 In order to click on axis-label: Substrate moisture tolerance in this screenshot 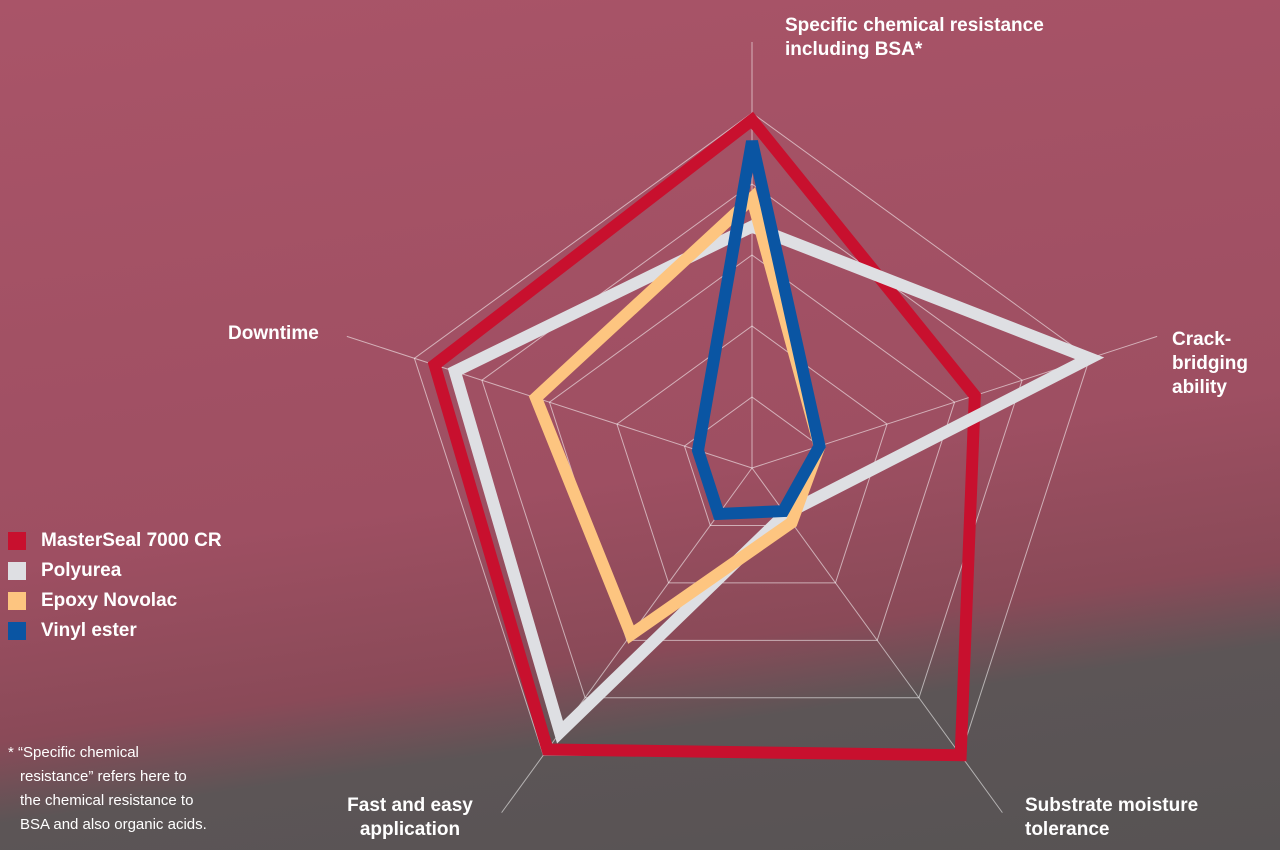, I will do `click(1112, 817)`.